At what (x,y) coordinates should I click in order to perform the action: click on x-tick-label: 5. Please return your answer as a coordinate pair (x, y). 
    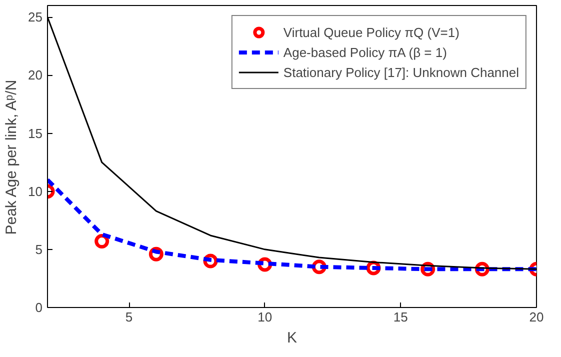
    Looking at the image, I should click on (129, 317).